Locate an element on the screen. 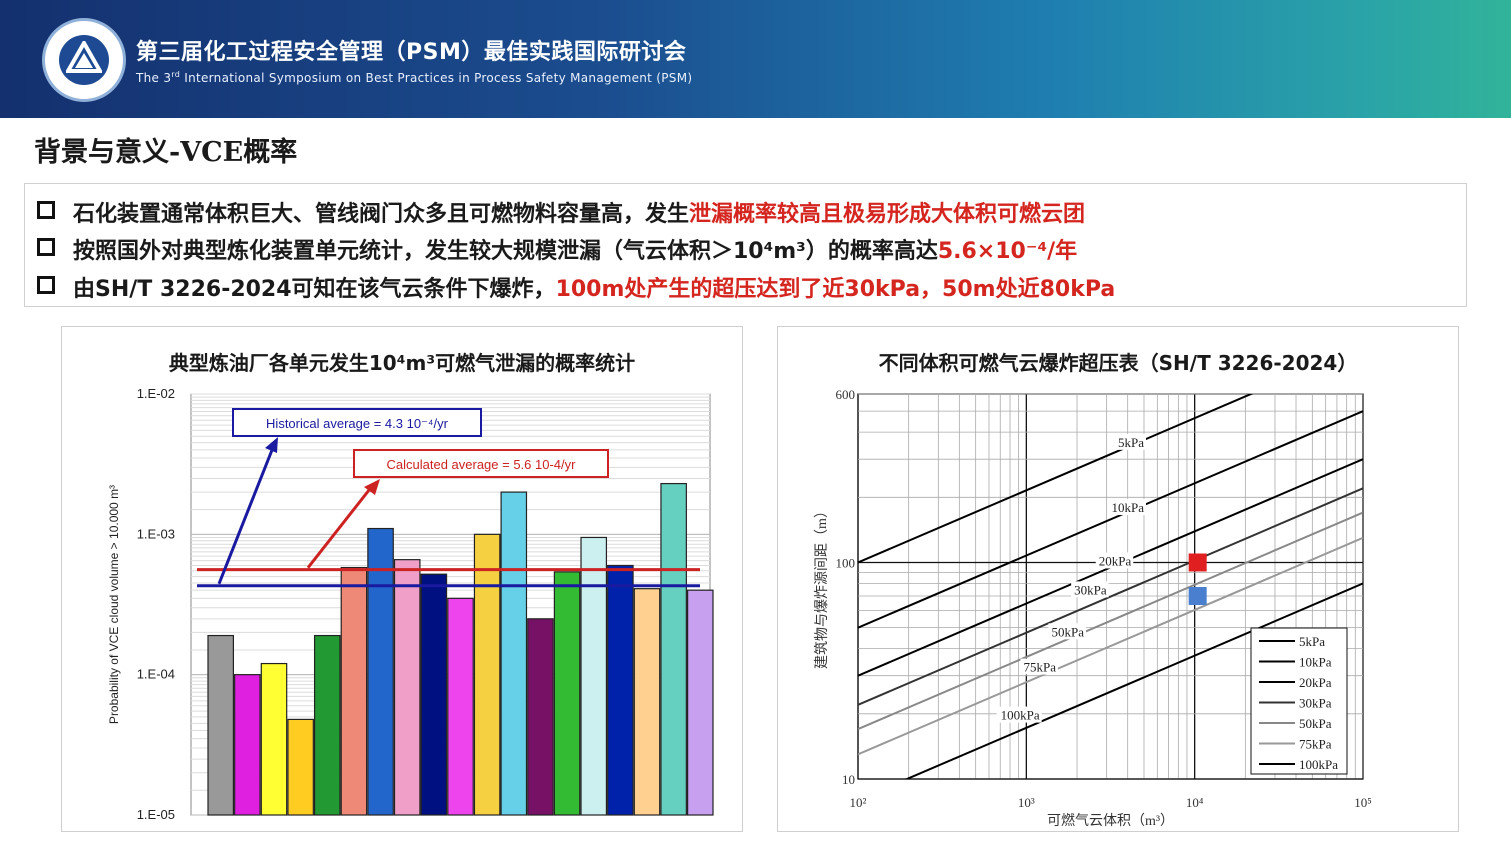 This screenshot has width=1511, height=848. curve-5kPa is located at coordinates (1056, 479).